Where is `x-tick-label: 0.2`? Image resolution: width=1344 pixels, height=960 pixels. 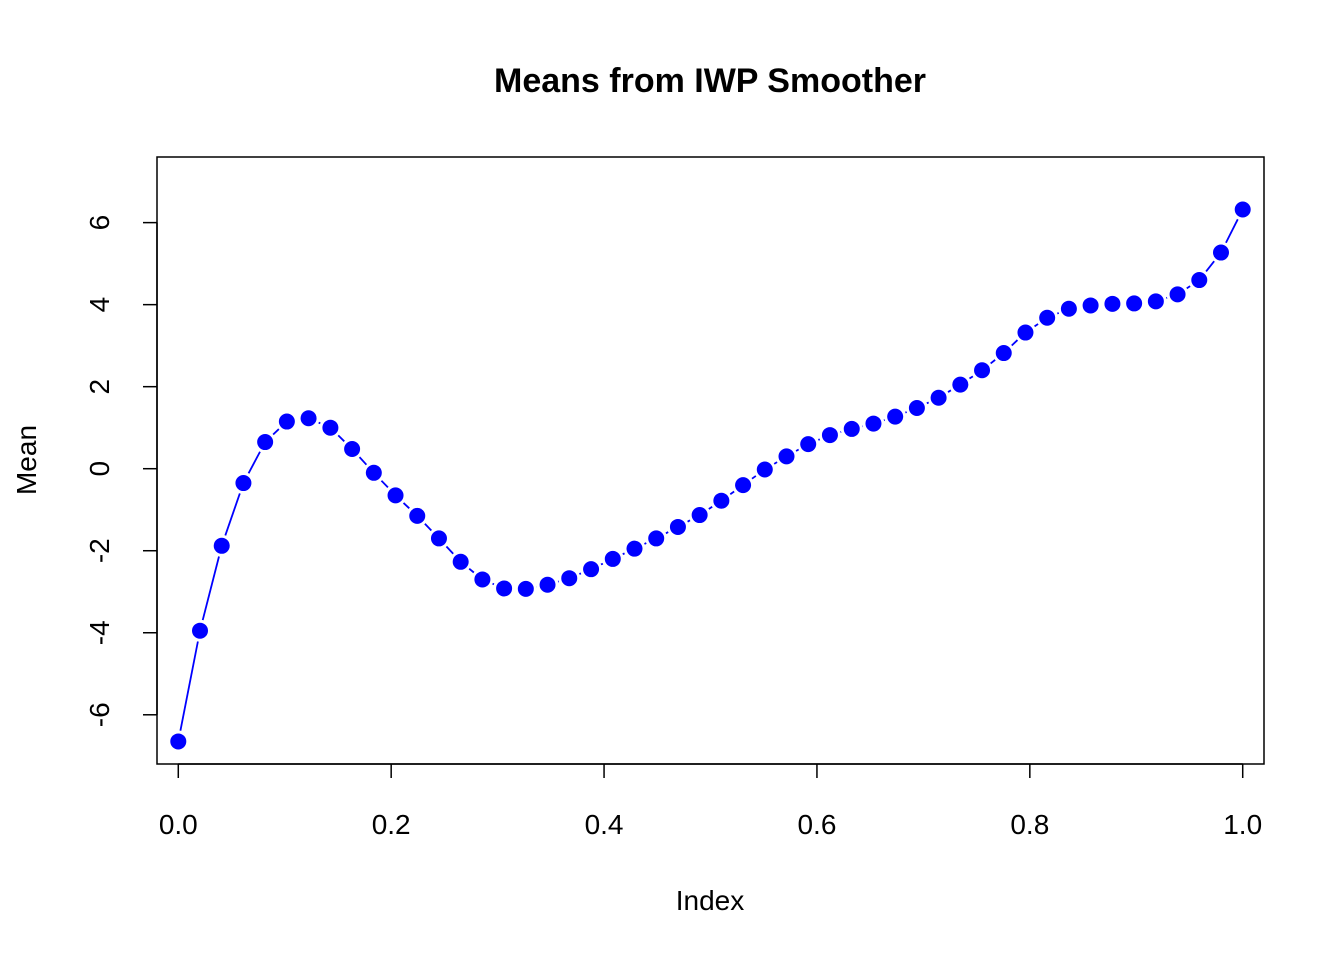 x-tick-label: 0.2 is located at coordinates (391, 824).